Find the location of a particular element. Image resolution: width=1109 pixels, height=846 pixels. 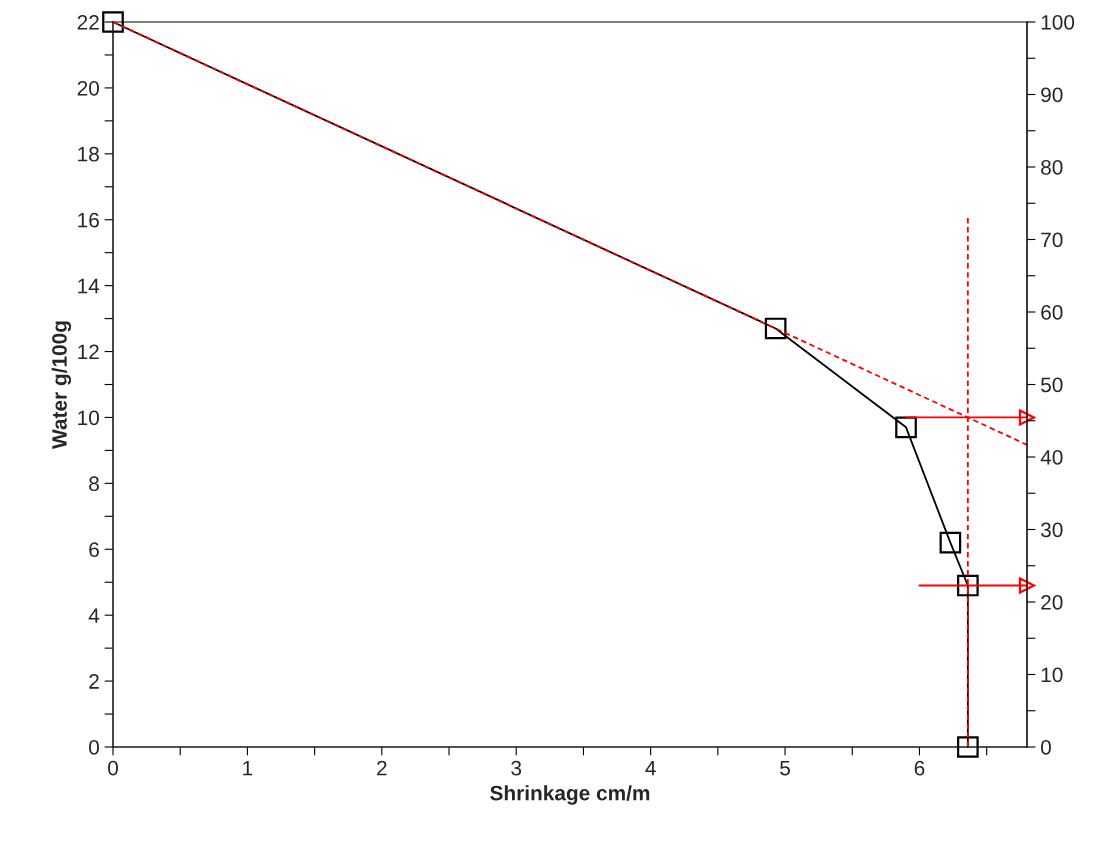

x-tick-label: 1 is located at coordinates (248, 768).